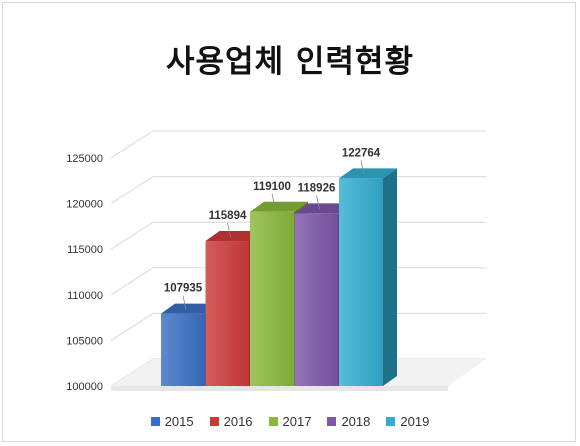 The width and height of the screenshot is (580, 446). I want to click on bar-side-2019, so click(390, 277).